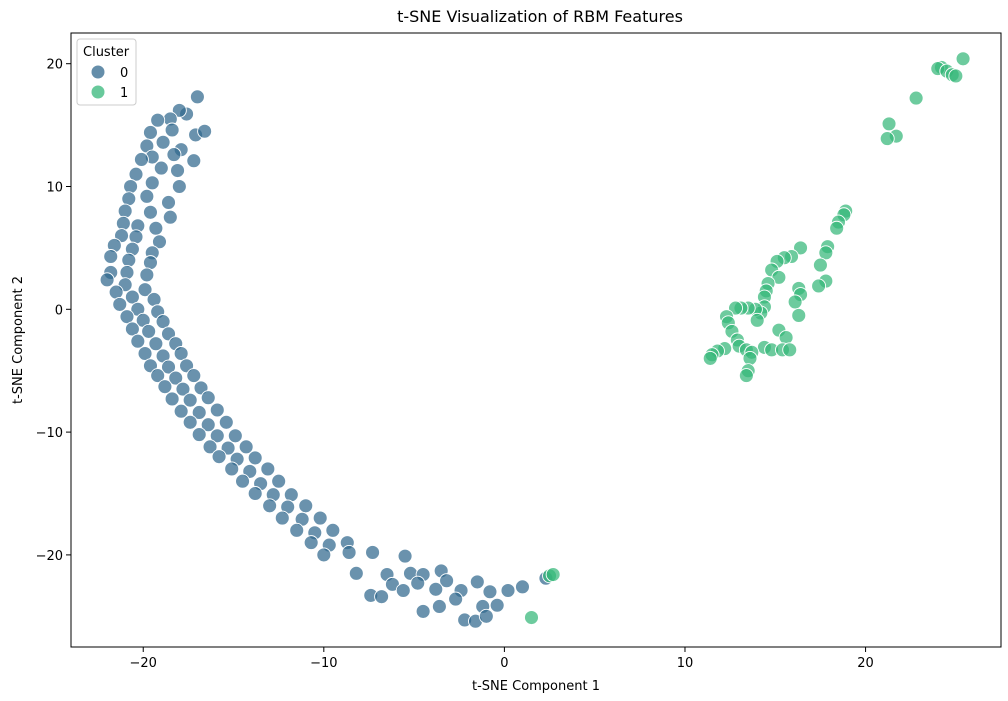 This screenshot has height=701, width=1008. Describe the element at coordinates (54, 188) in the screenshot. I see `y-tick-label: 10` at that location.